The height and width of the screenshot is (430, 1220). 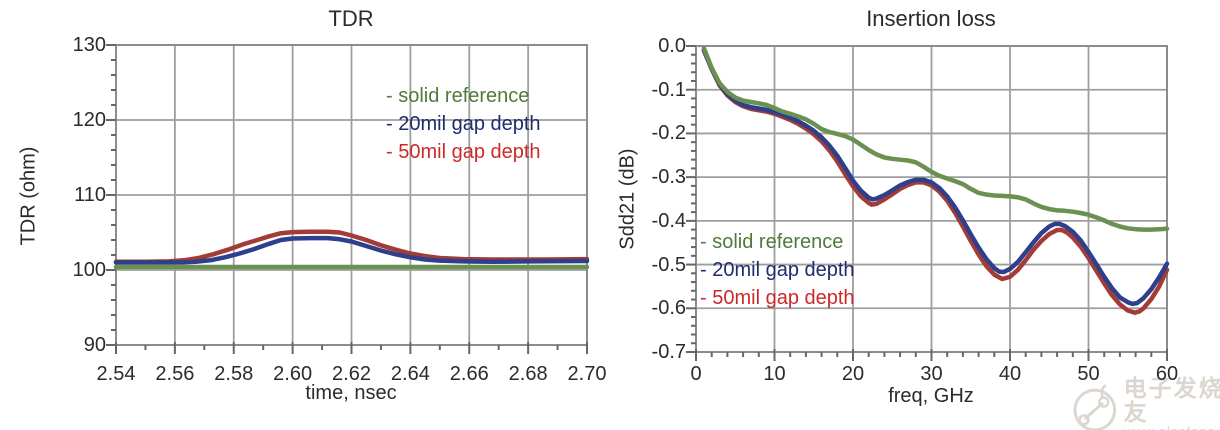 What do you see at coordinates (175, 374) in the screenshot?
I see `x-tick-label: 2.56` at bounding box center [175, 374].